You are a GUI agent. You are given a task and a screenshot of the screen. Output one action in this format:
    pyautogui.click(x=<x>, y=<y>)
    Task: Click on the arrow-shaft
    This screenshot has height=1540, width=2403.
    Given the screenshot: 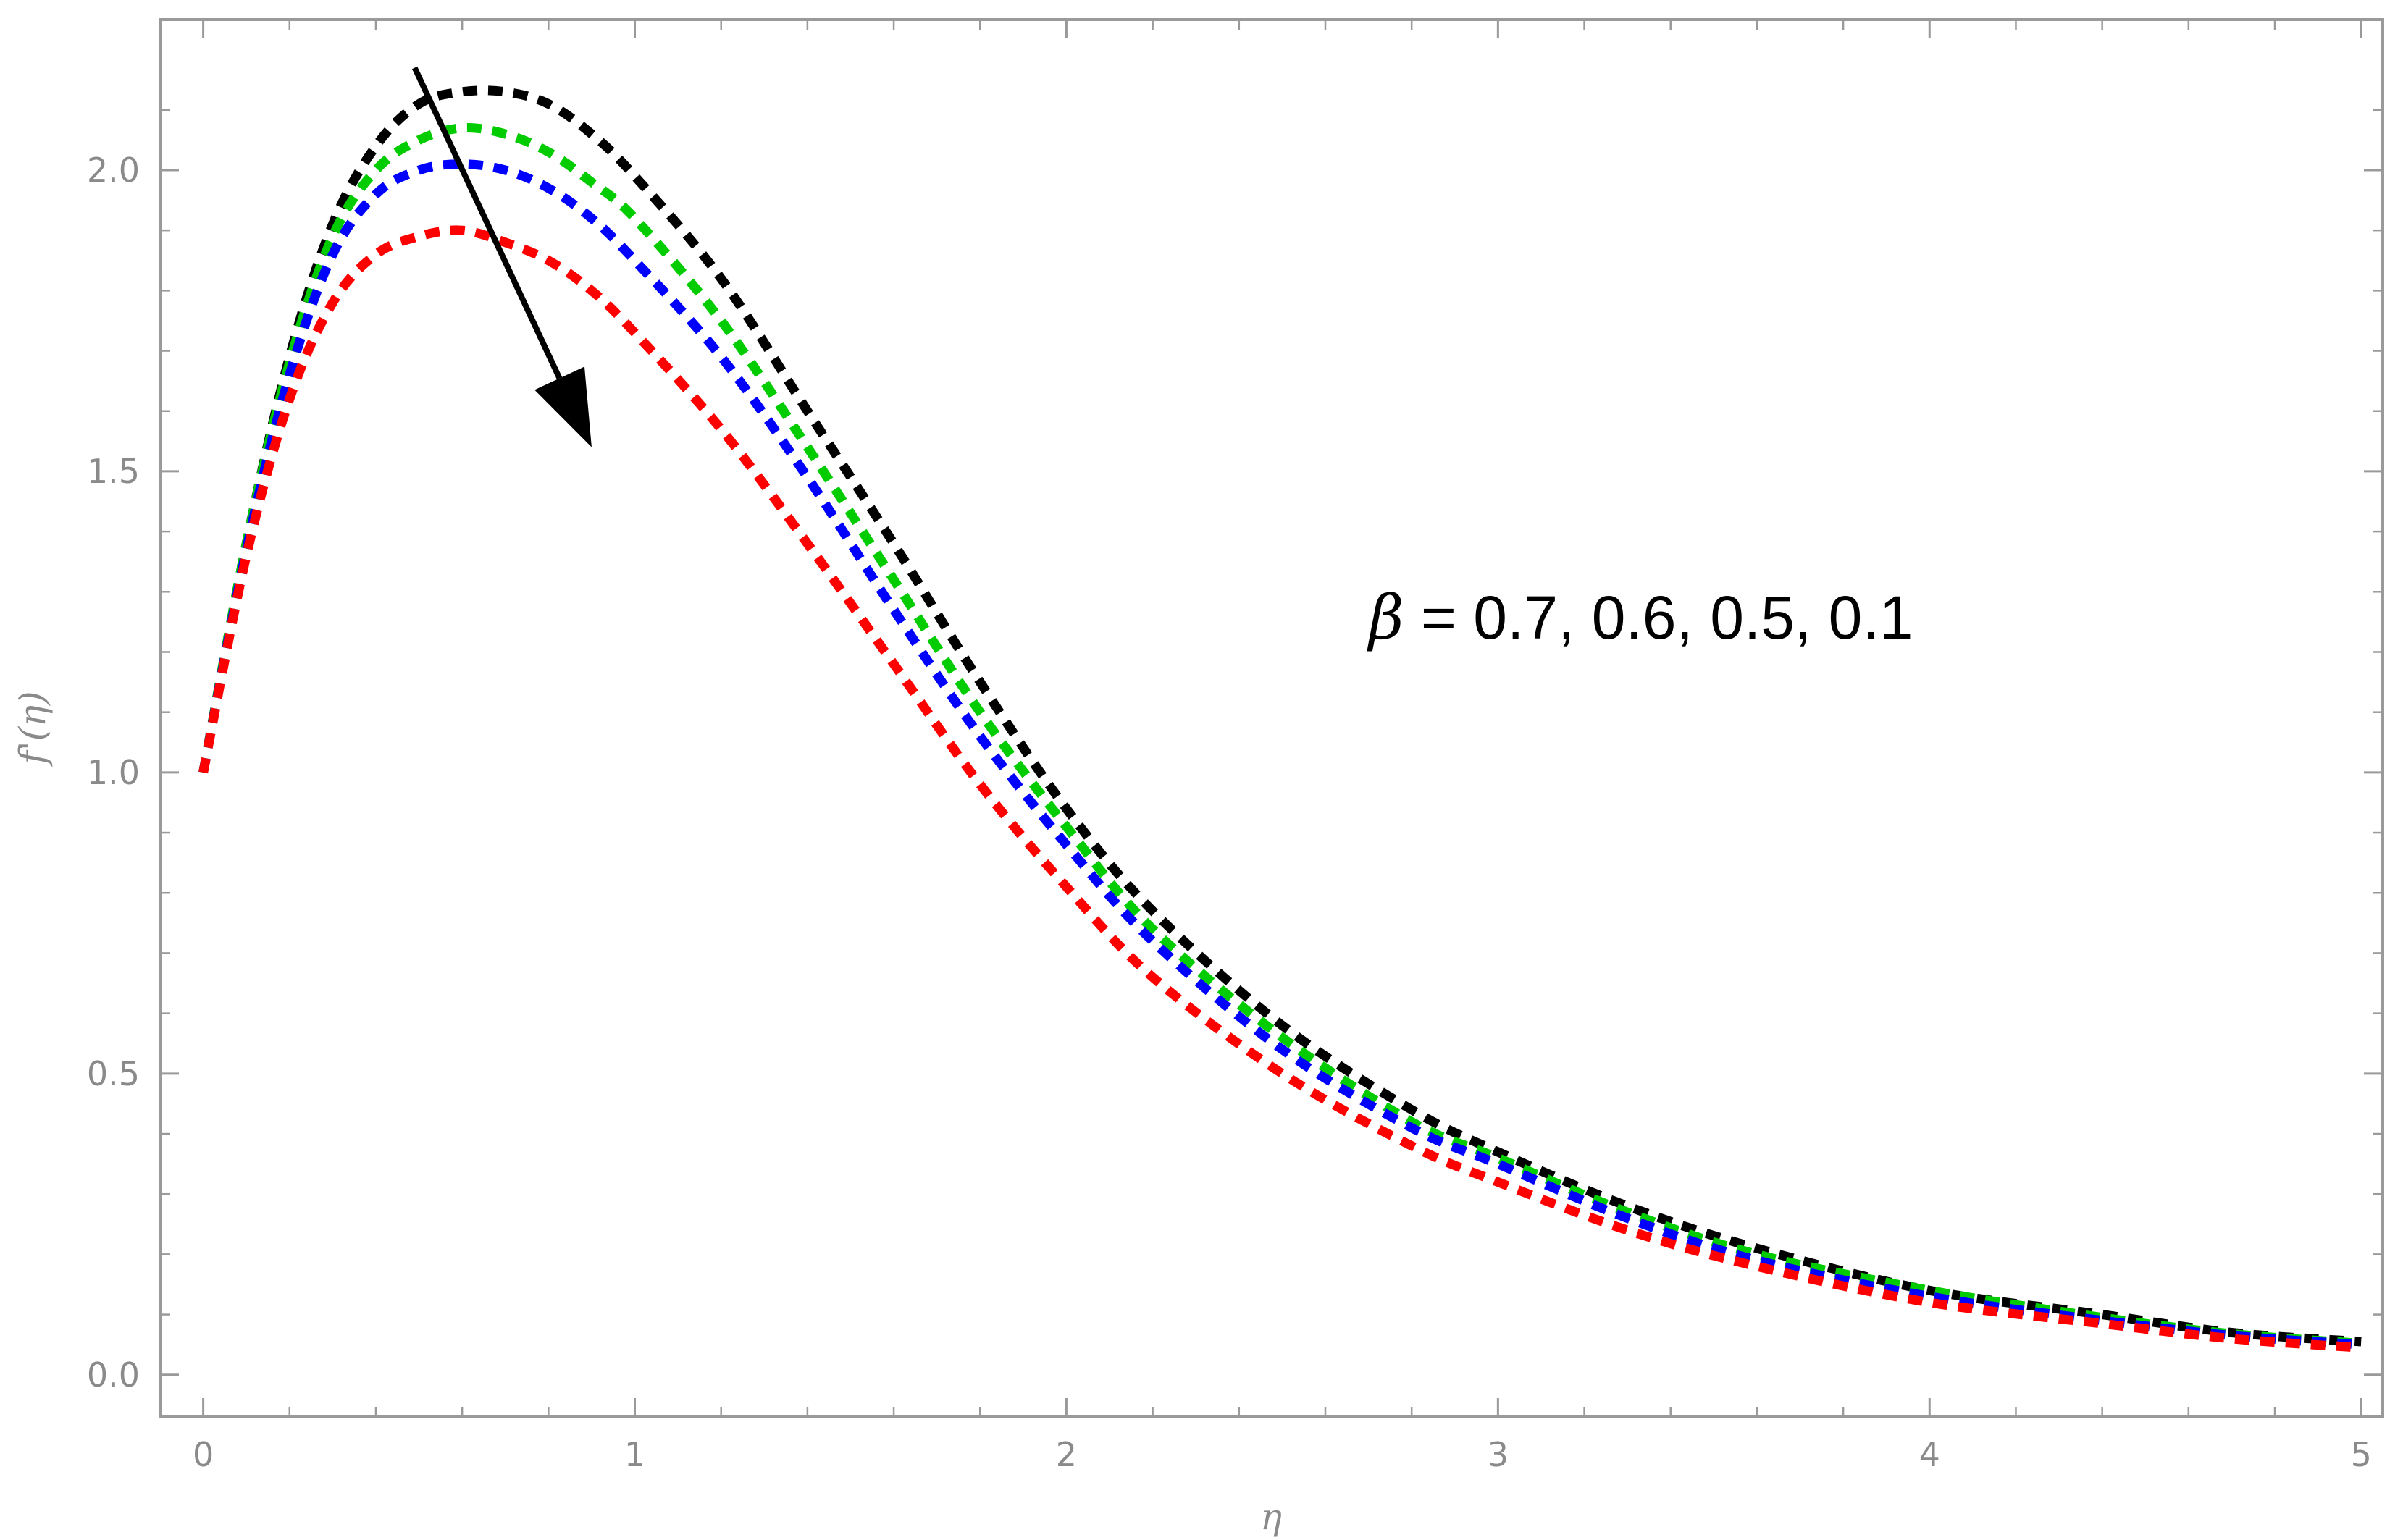 What is the action you would take?
    pyautogui.click(x=487, y=223)
    